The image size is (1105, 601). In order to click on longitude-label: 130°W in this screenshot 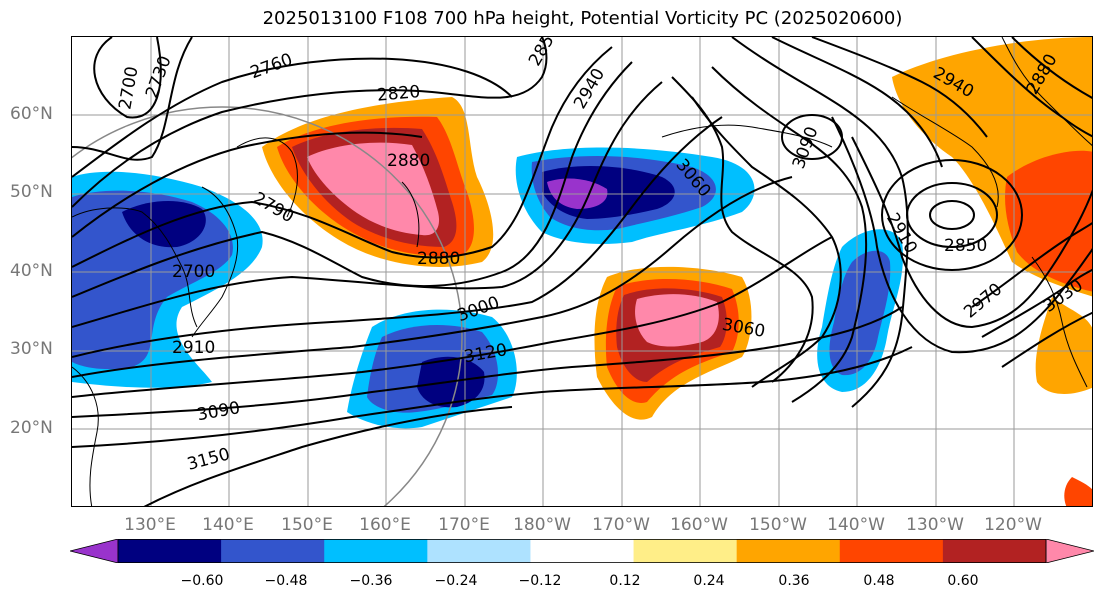, I will do `click(935, 525)`.